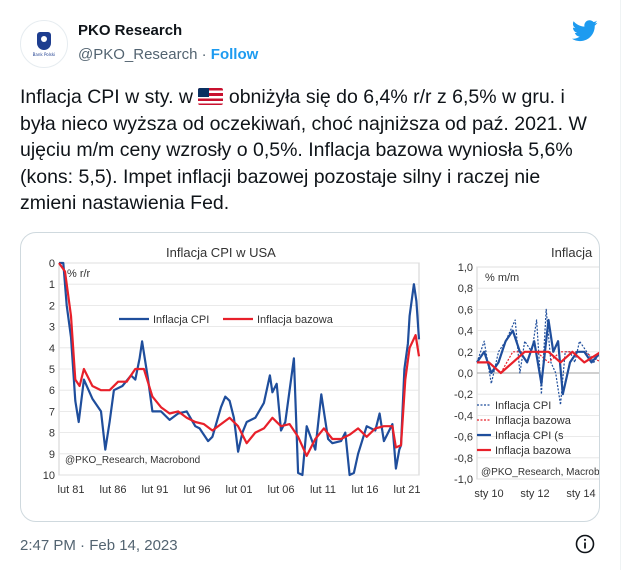  What do you see at coordinates (465, 332) in the screenshot?
I see `y-tick-label: 0,4` at bounding box center [465, 332].